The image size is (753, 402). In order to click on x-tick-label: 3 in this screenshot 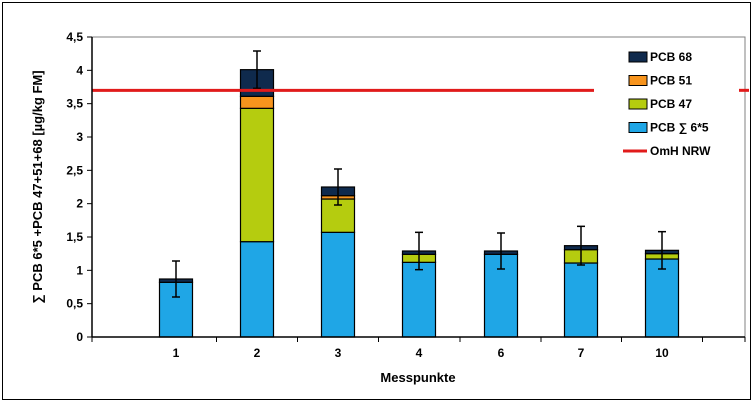, I will do `click(338, 353)`.